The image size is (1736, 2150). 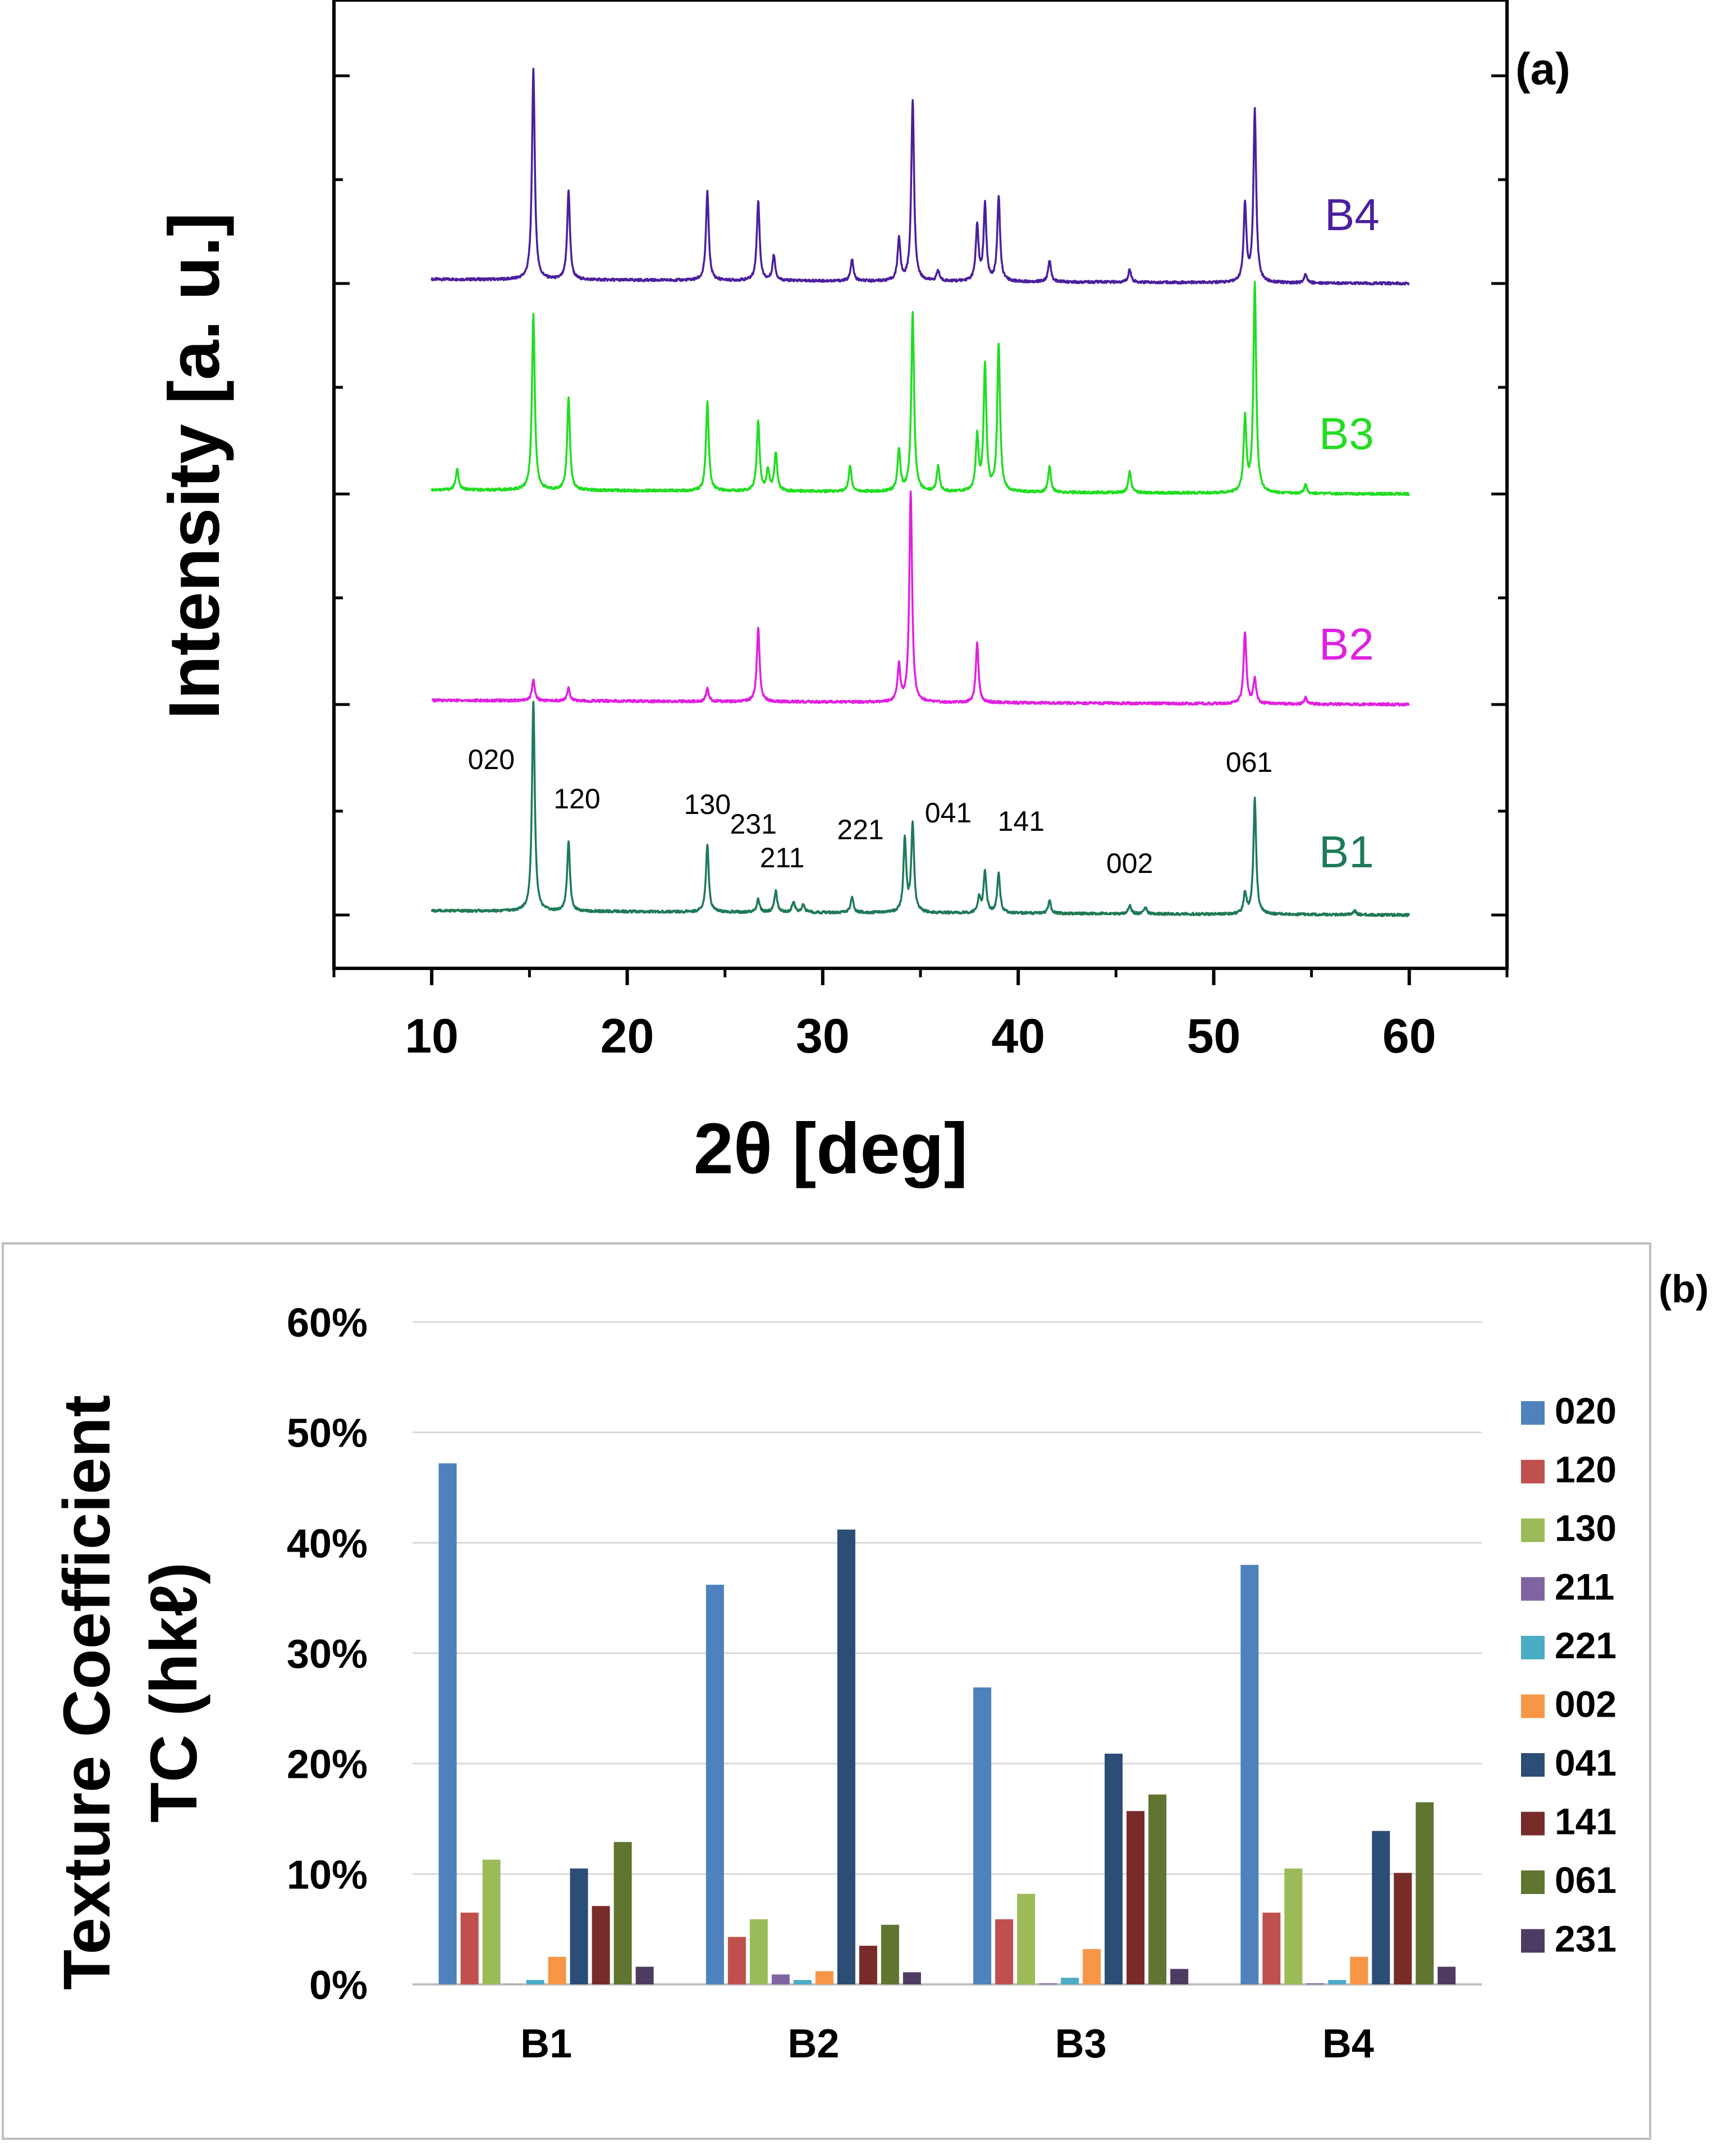 What do you see at coordinates (1684, 1289) in the screenshot?
I see `texture-panel-label: (b)` at bounding box center [1684, 1289].